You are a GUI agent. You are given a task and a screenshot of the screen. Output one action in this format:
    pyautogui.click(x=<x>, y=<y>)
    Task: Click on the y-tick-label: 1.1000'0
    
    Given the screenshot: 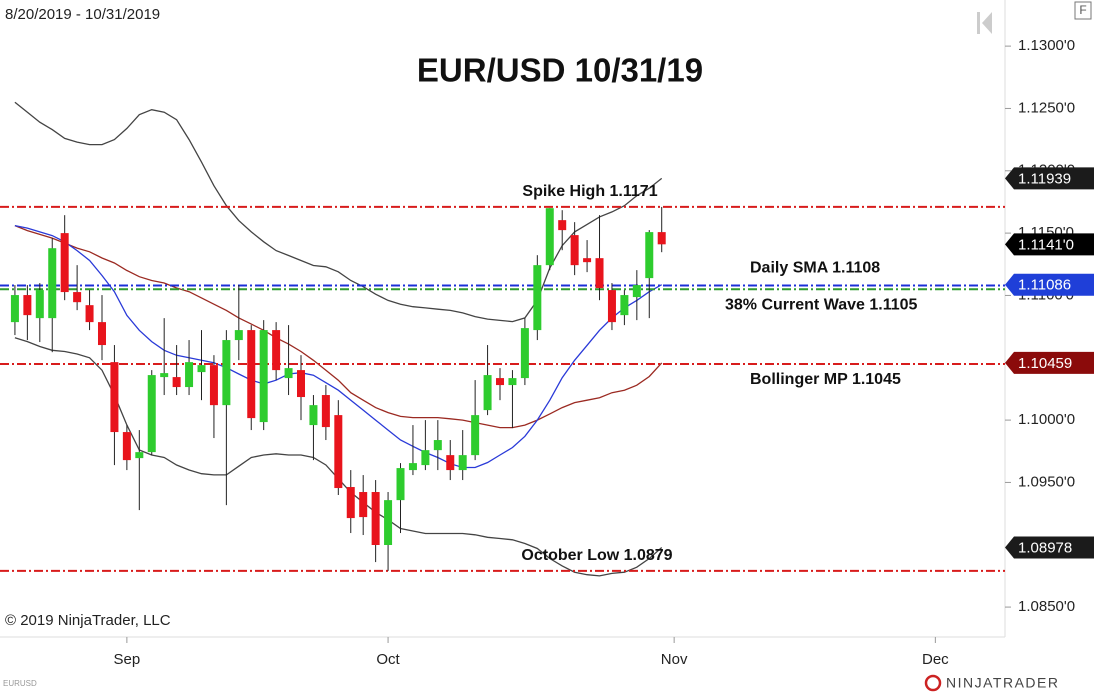 What is the action you would take?
    pyautogui.click(x=1046, y=419)
    